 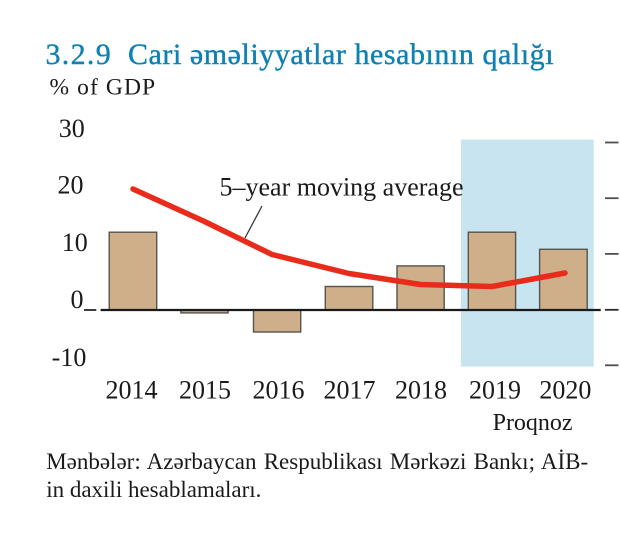 What do you see at coordinates (350, 390) in the screenshot?
I see `svg-text: 2017` at bounding box center [350, 390].